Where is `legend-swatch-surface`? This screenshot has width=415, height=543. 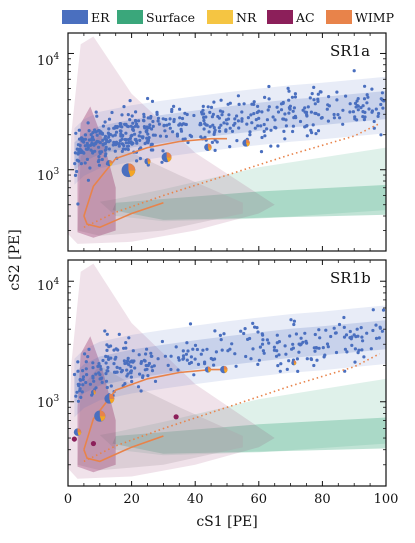
legend-swatch-surface is located at coordinates (130, 17).